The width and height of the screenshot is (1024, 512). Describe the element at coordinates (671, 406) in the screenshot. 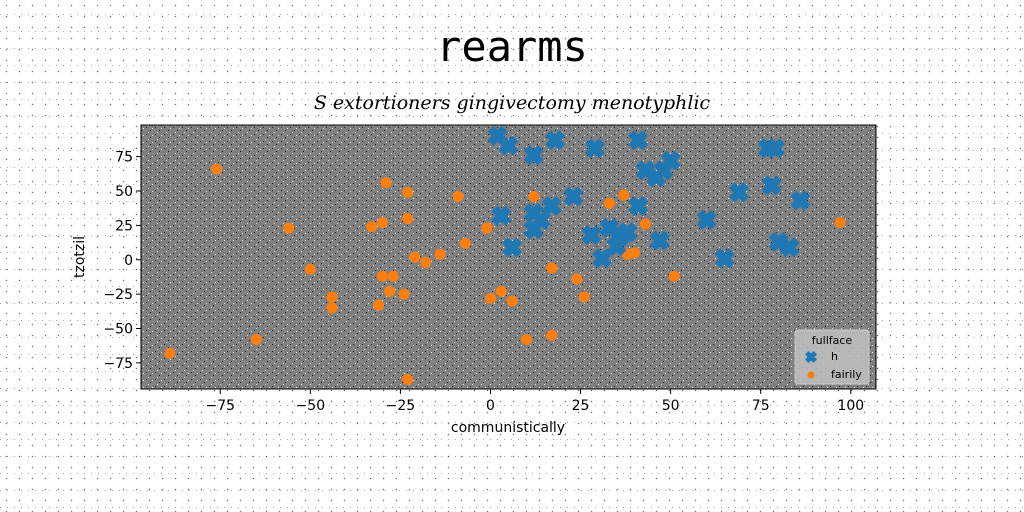

I see `x-tick-label: 50` at that location.